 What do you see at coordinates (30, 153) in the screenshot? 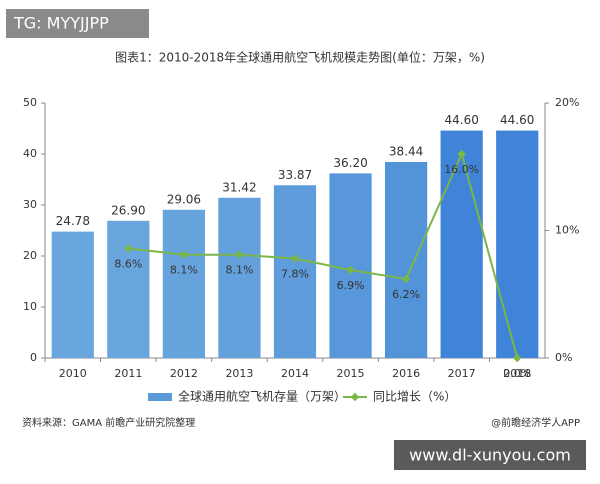
I see `y-tick-label: 40` at bounding box center [30, 153].